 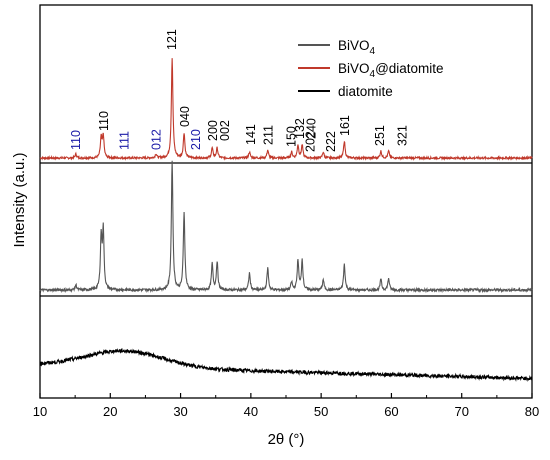 What do you see at coordinates (391, 70) in the screenshot?
I see `legend-label-1: BiVO4@diatomite` at bounding box center [391, 70].